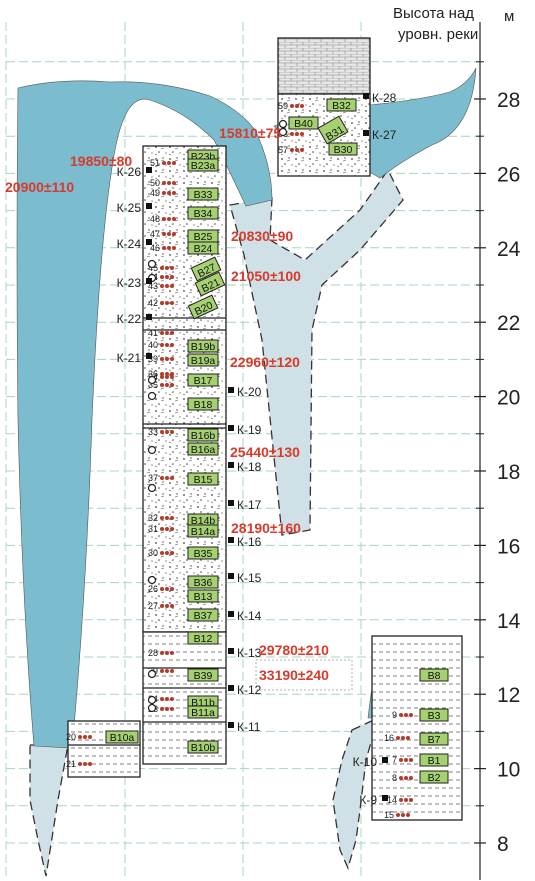  What do you see at coordinates (155, 219) in the screenshot?
I see `sample-number: 48` at bounding box center [155, 219].